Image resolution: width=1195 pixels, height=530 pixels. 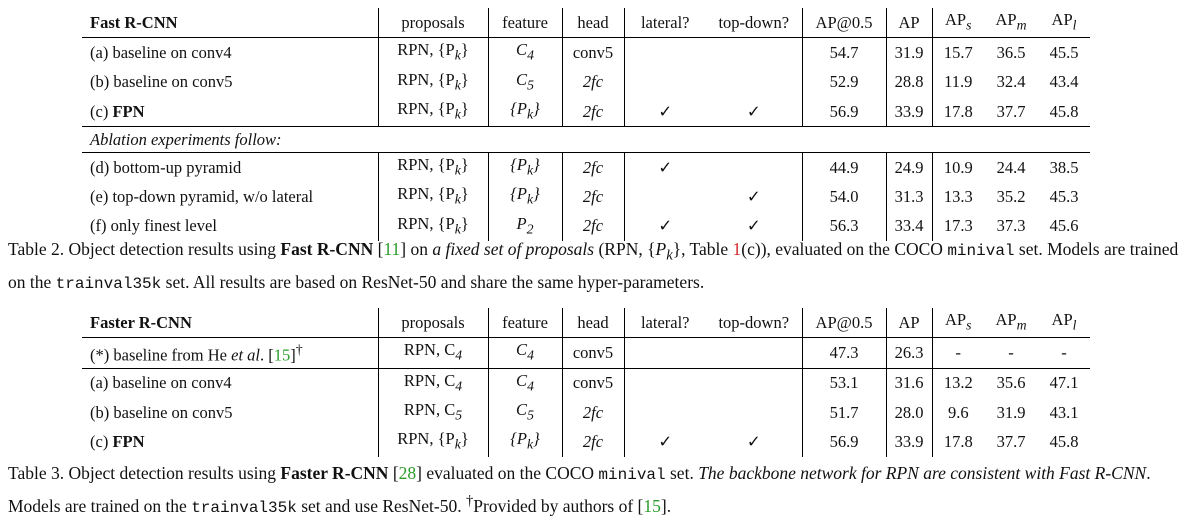 I want to click on cell-apl: 38.5, so click(x=1064, y=167).